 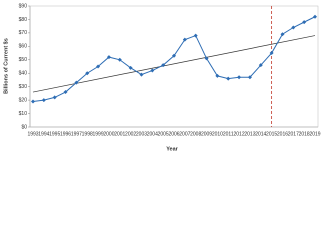 What do you see at coordinates (24, 127) in the screenshot?
I see `y-tick-label: $0` at bounding box center [24, 127].